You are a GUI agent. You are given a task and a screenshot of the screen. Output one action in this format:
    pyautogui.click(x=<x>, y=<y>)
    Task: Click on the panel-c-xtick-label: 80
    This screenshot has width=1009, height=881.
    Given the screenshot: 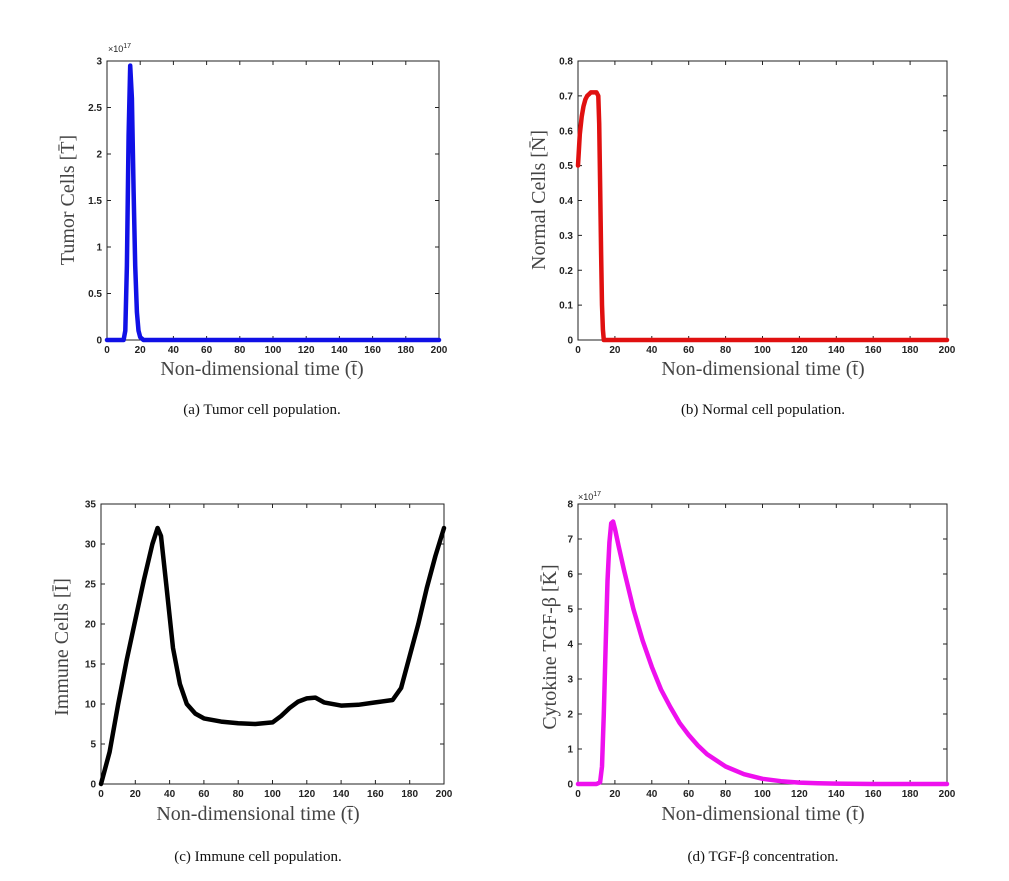 What is the action you would take?
    pyautogui.click(x=239, y=794)
    